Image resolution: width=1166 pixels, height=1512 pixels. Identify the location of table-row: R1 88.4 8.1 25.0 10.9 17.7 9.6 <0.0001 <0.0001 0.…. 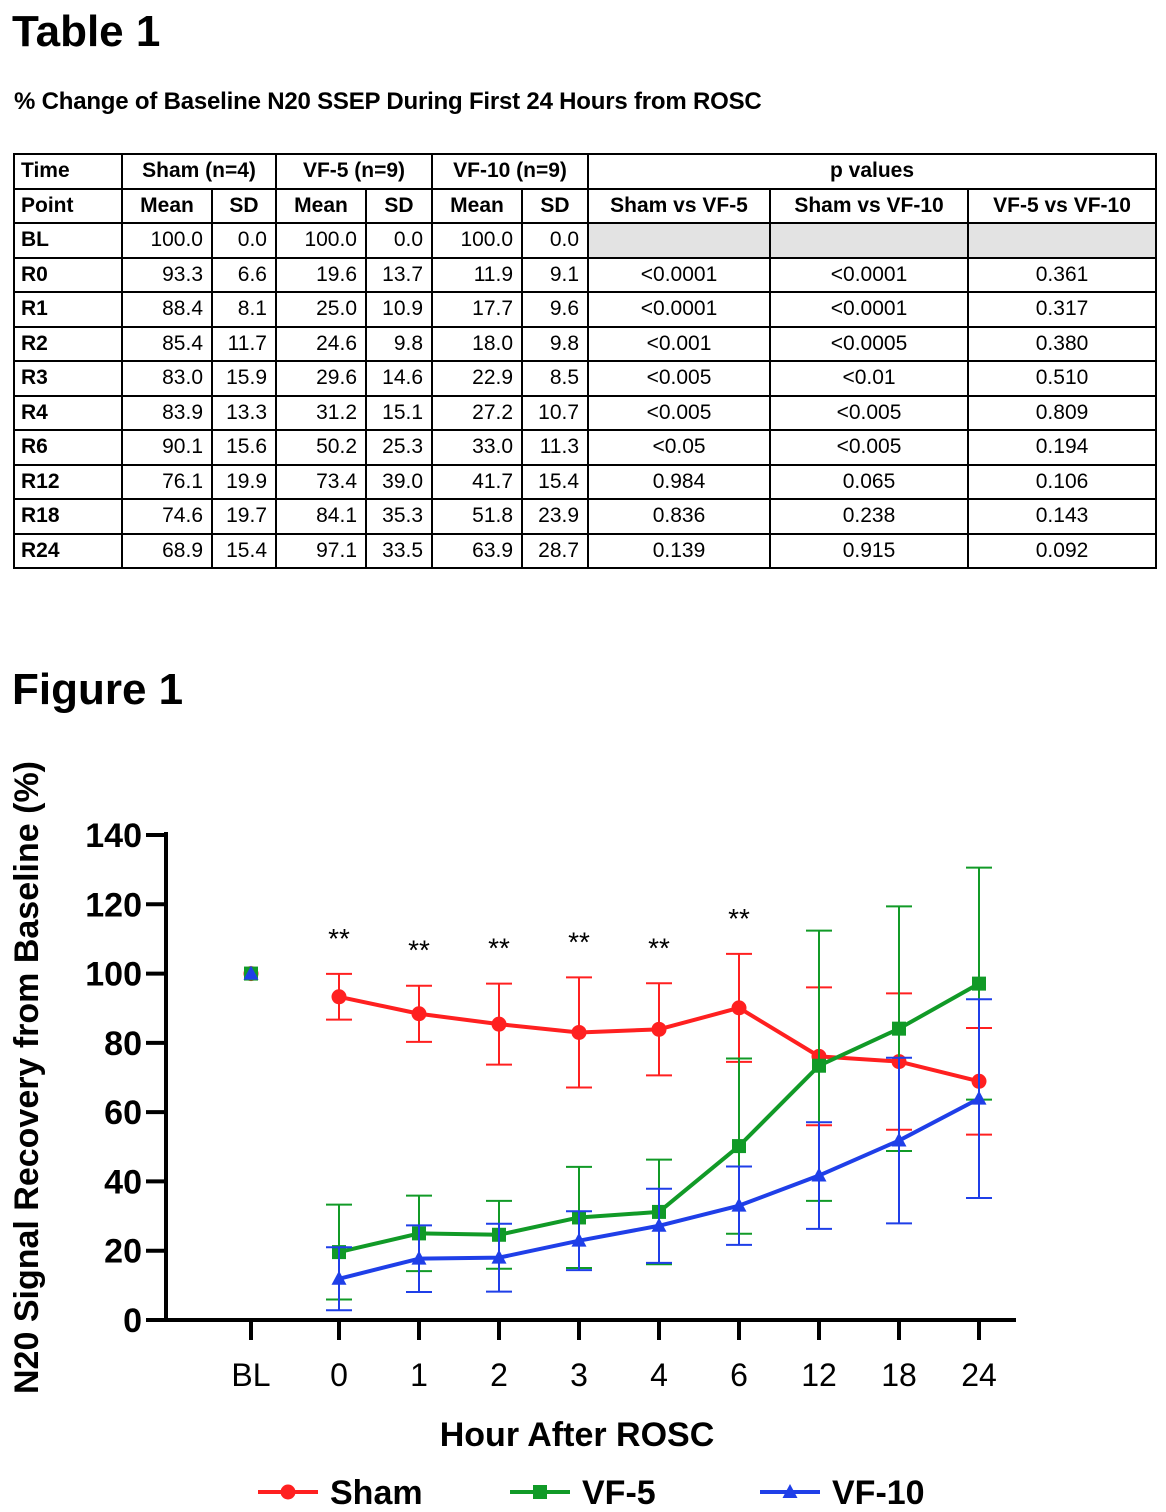
(585, 309).